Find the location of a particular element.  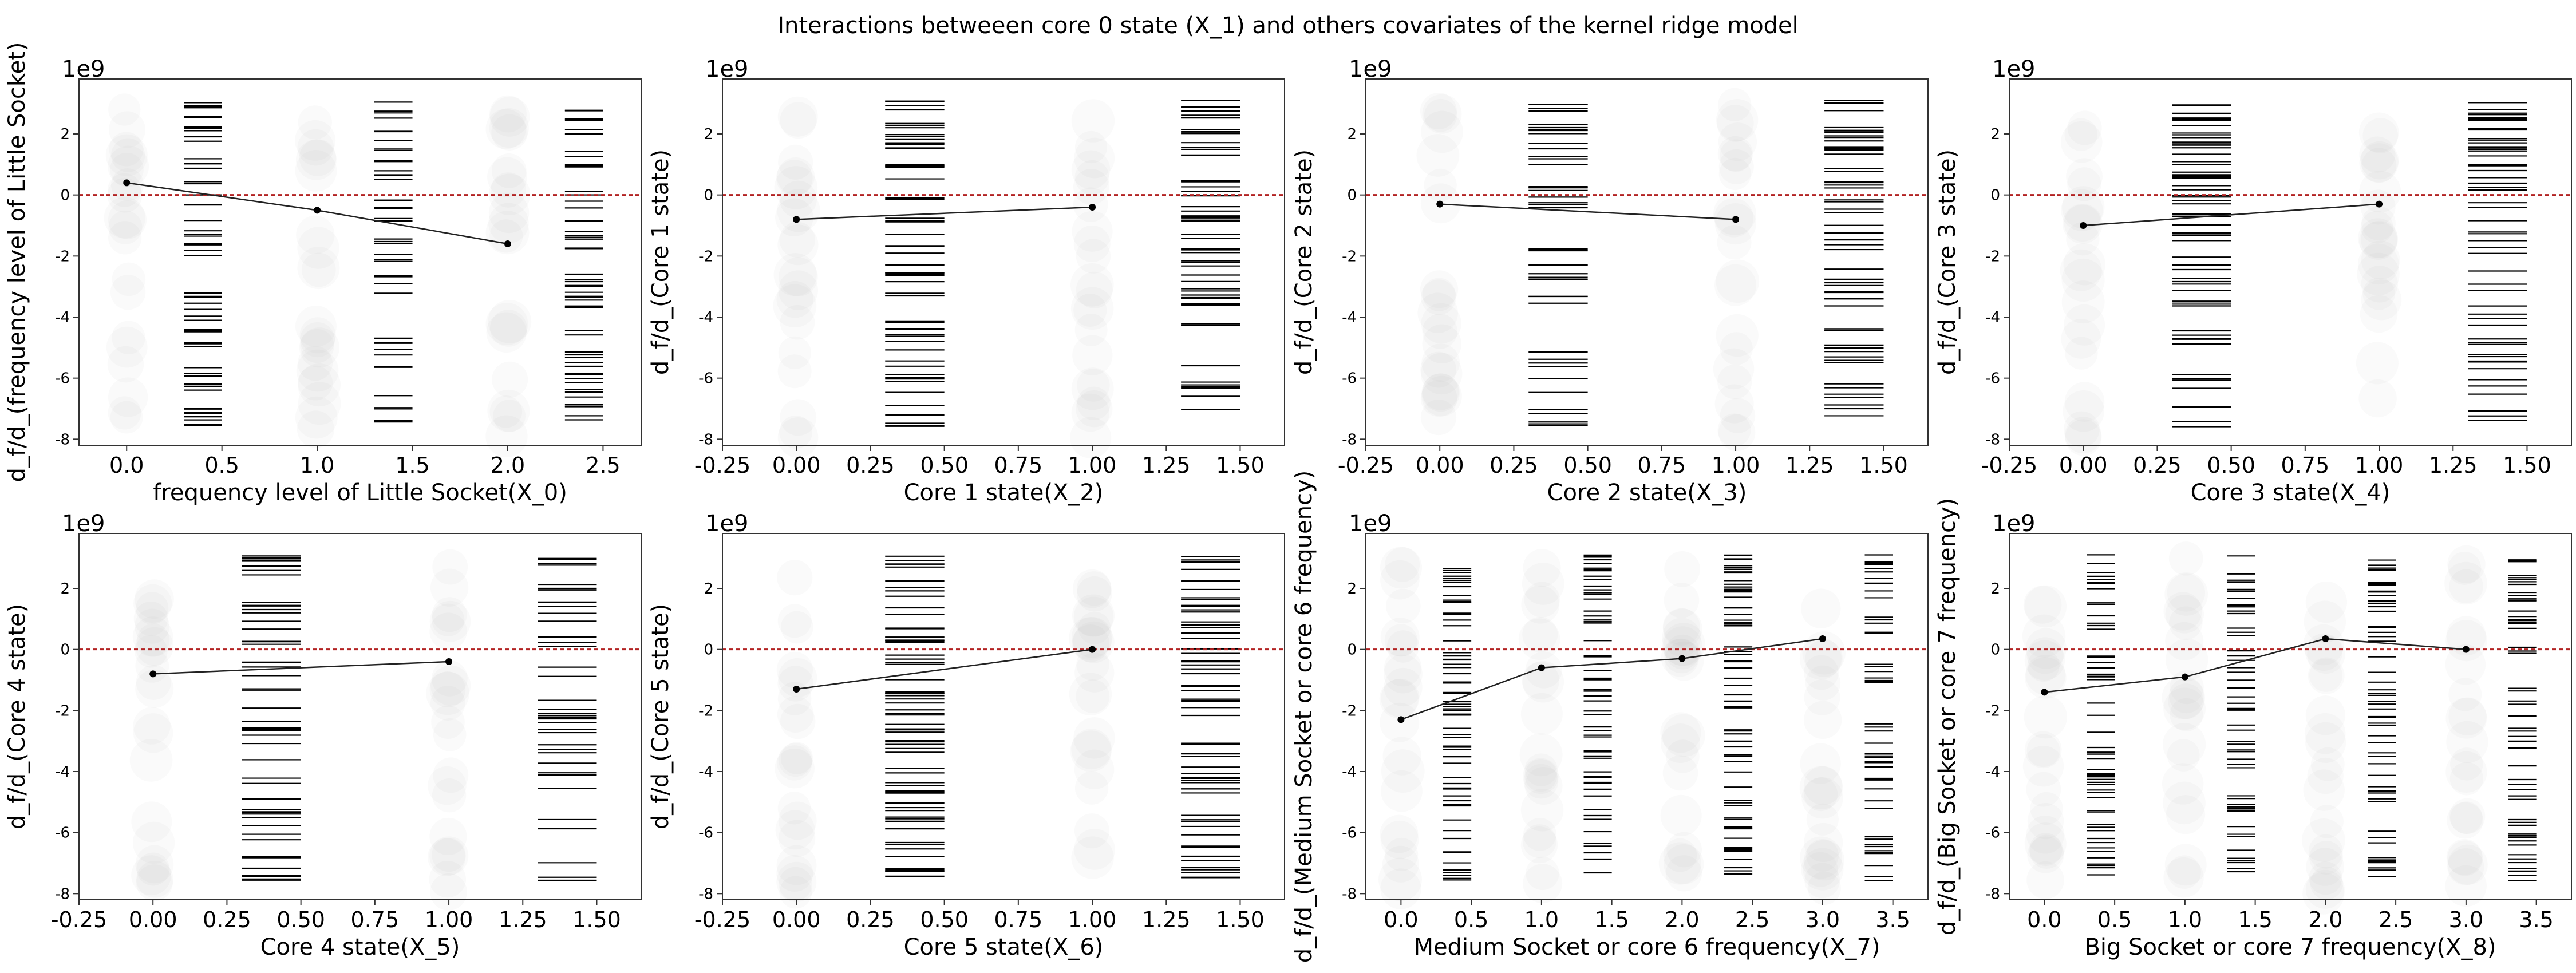

x-tick-label: 2.0 is located at coordinates (508, 466).